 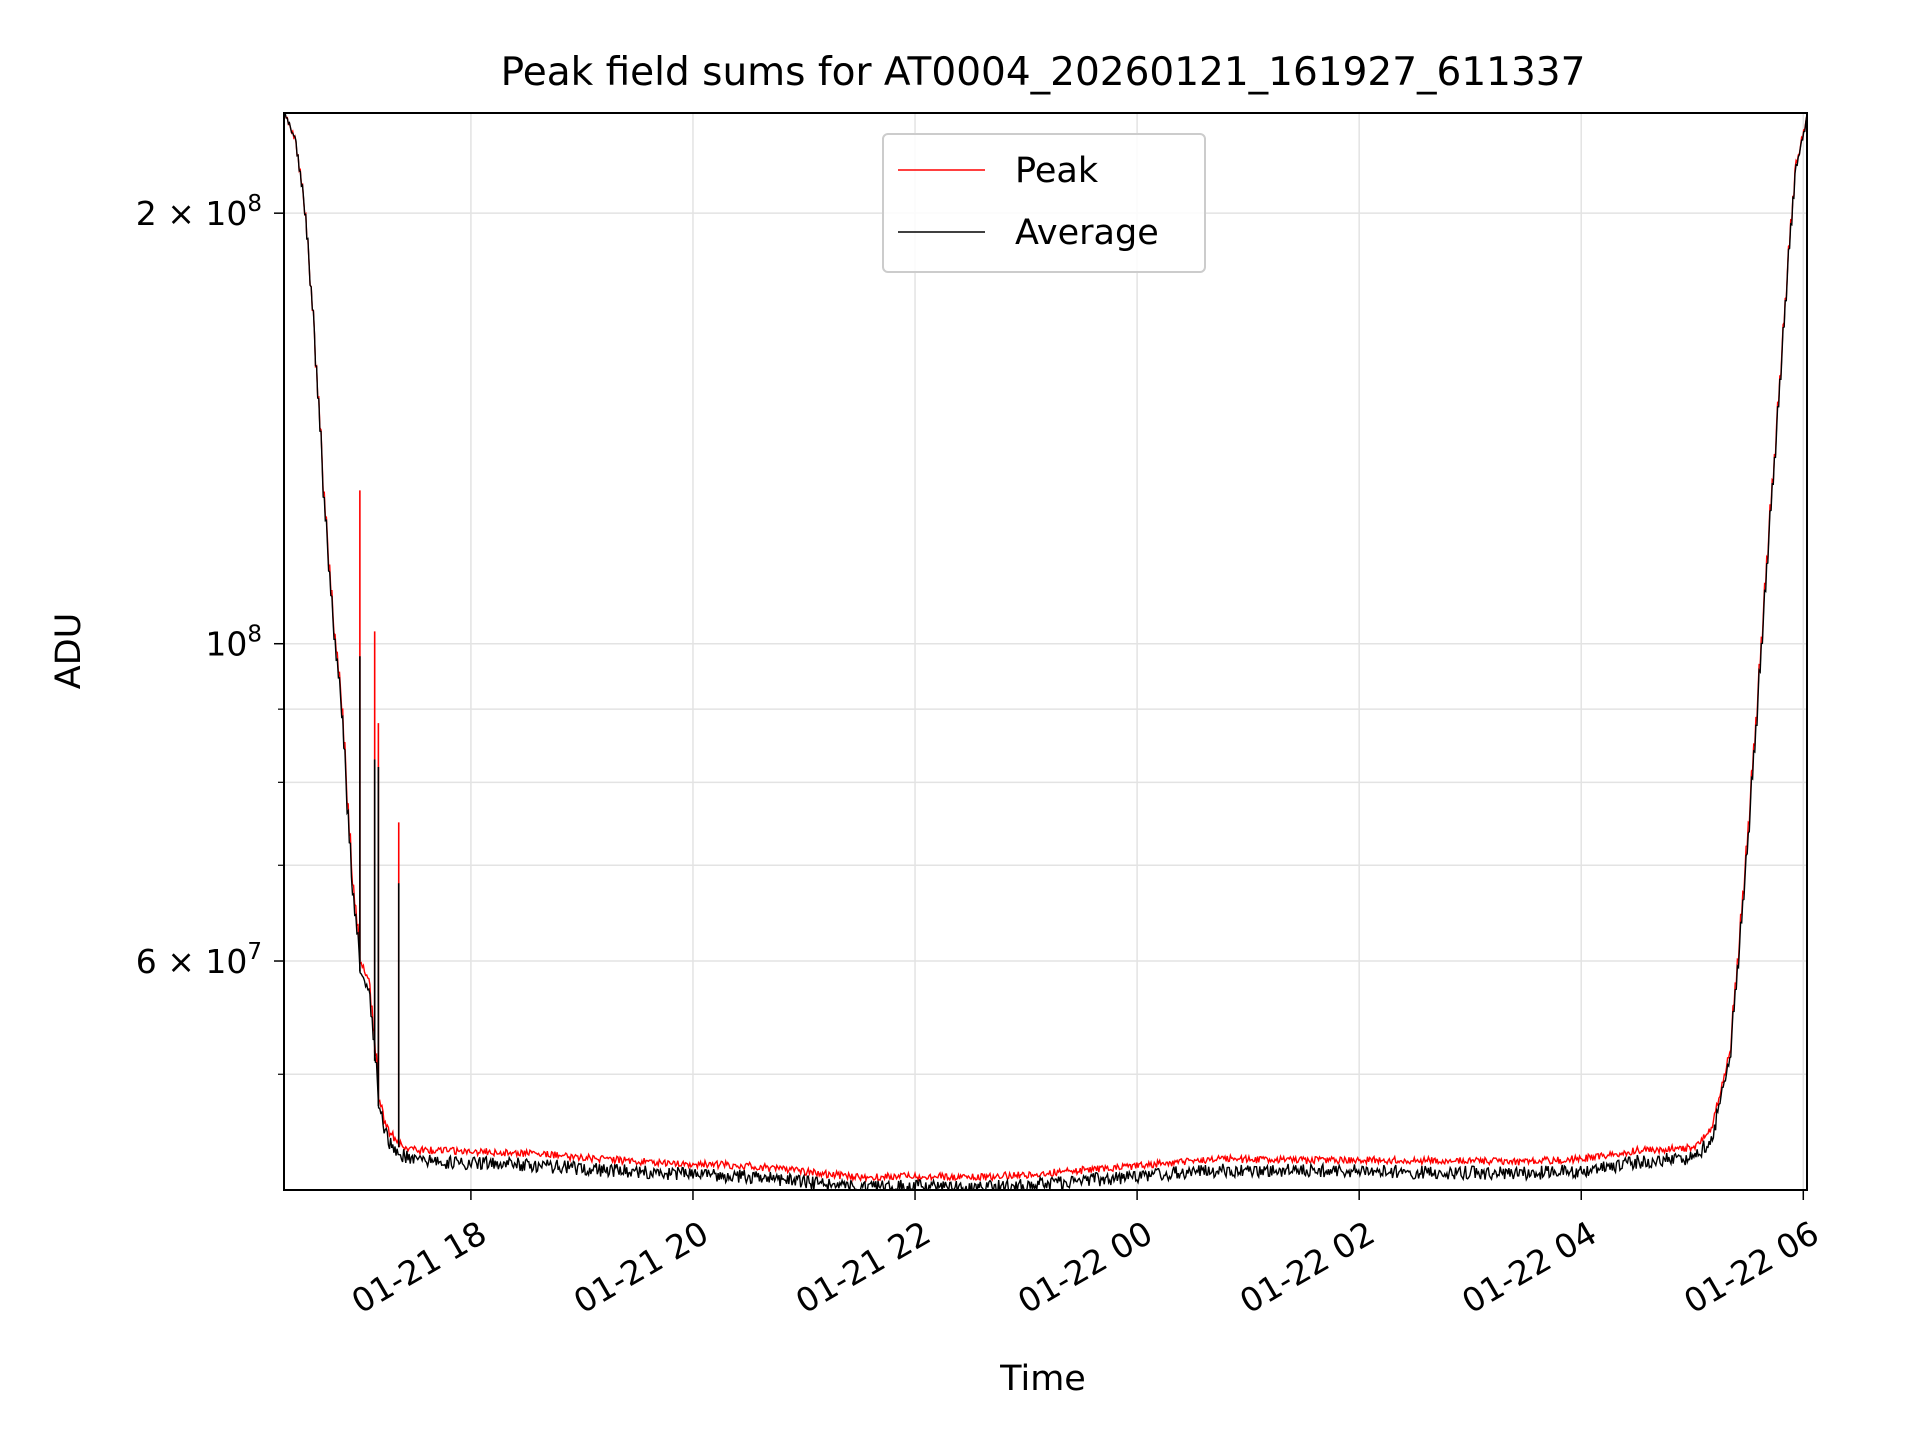 I want to click on legend-box, so click(x=1044, y=203).